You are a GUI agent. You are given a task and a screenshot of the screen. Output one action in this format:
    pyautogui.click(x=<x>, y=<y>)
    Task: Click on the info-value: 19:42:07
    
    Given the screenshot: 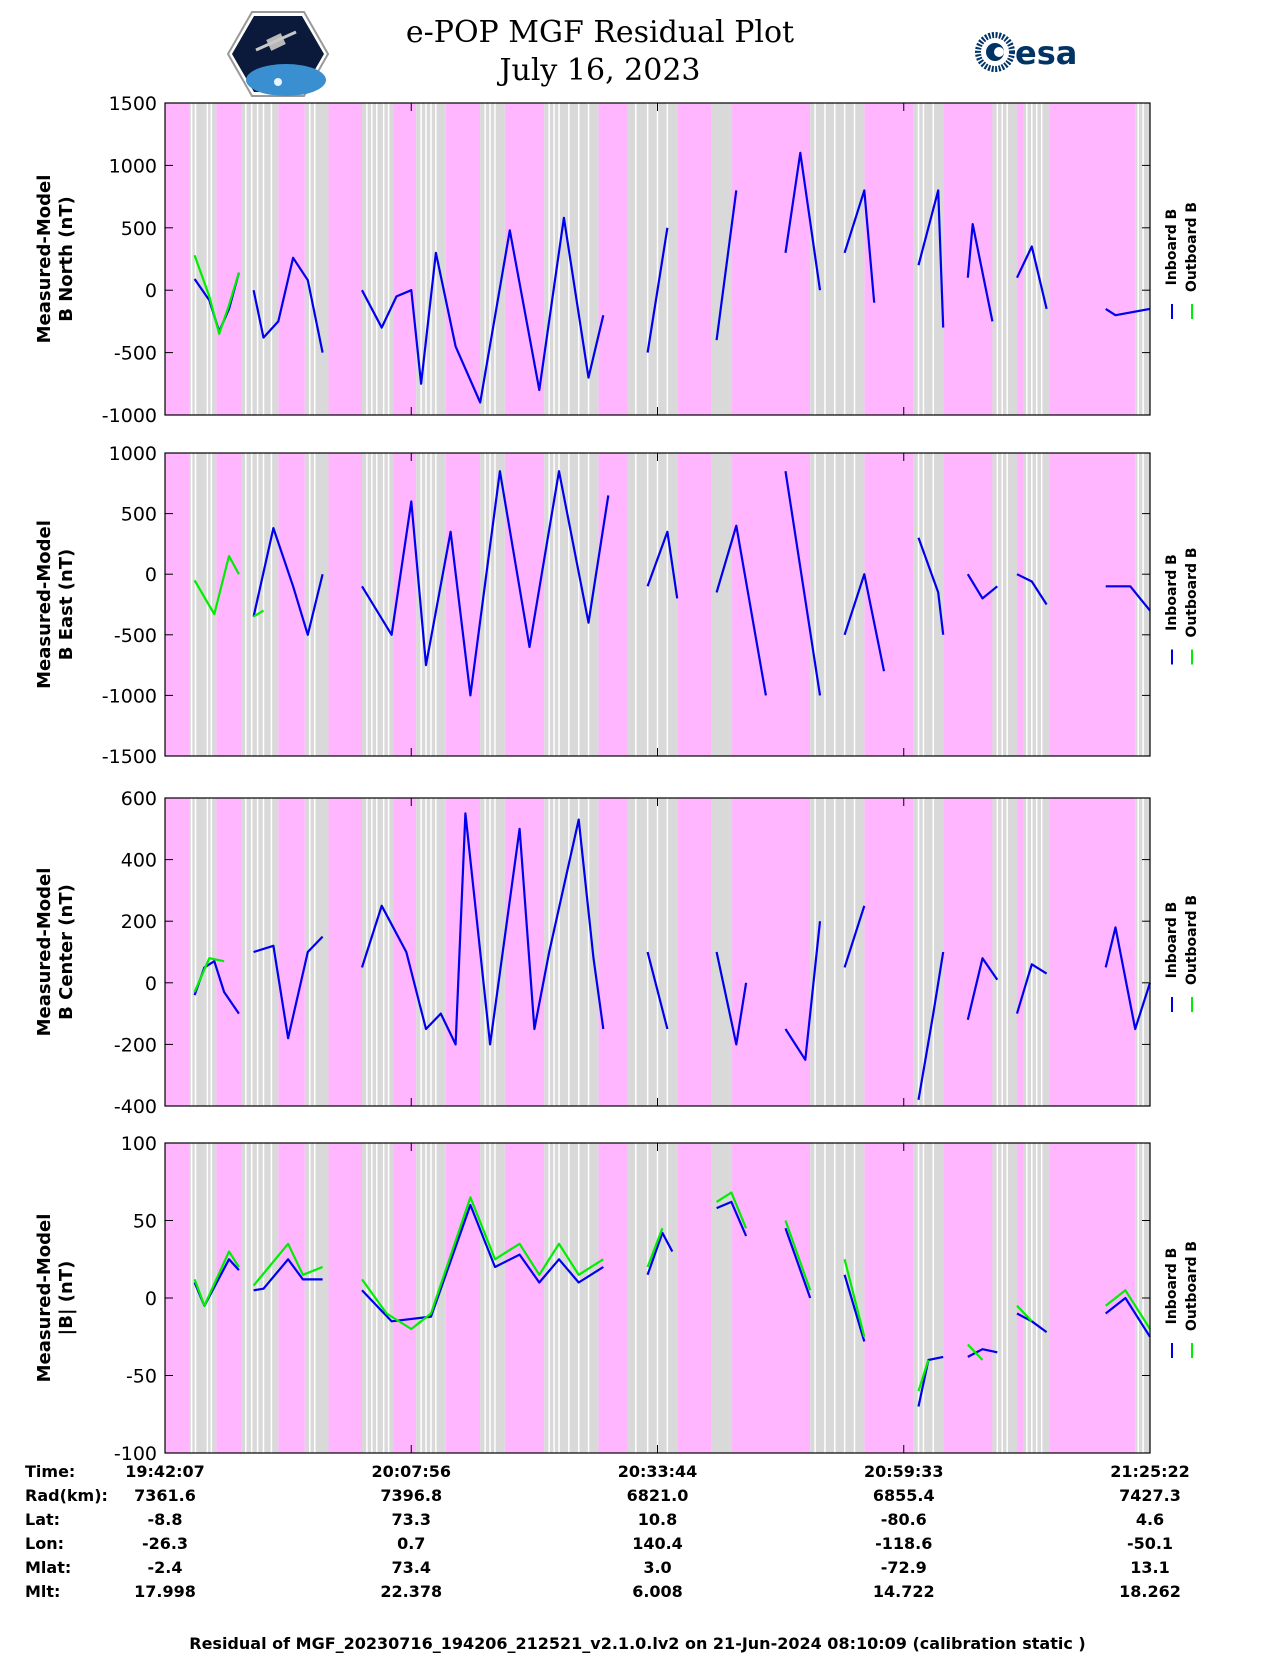 What is the action you would take?
    pyautogui.click(x=165, y=1471)
    